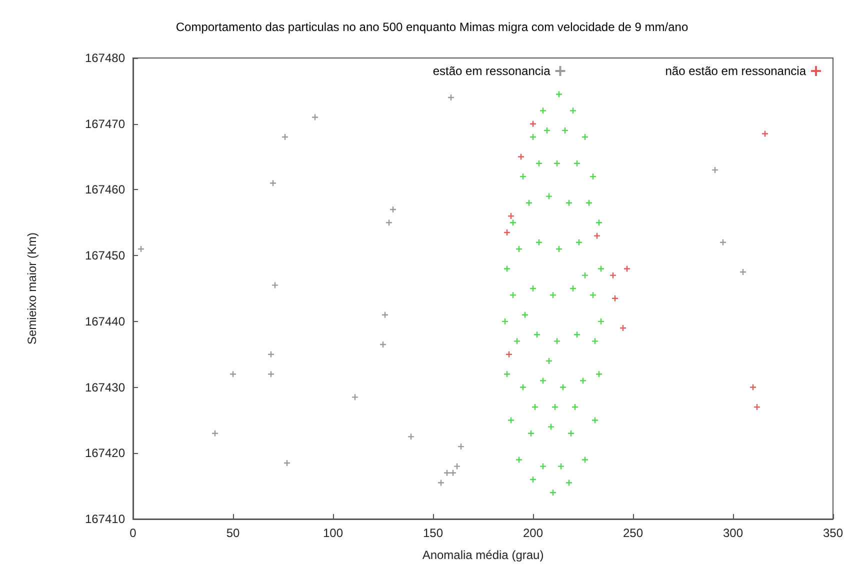 This screenshot has height=585, width=864. I want to click on y-tick-label: 167470, so click(105, 123).